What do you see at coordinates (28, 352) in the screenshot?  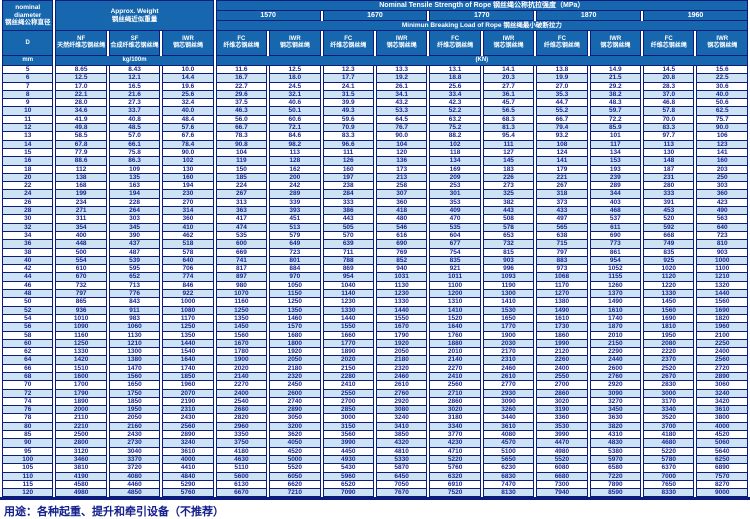 I see `diameter-cell: 62` at bounding box center [28, 352].